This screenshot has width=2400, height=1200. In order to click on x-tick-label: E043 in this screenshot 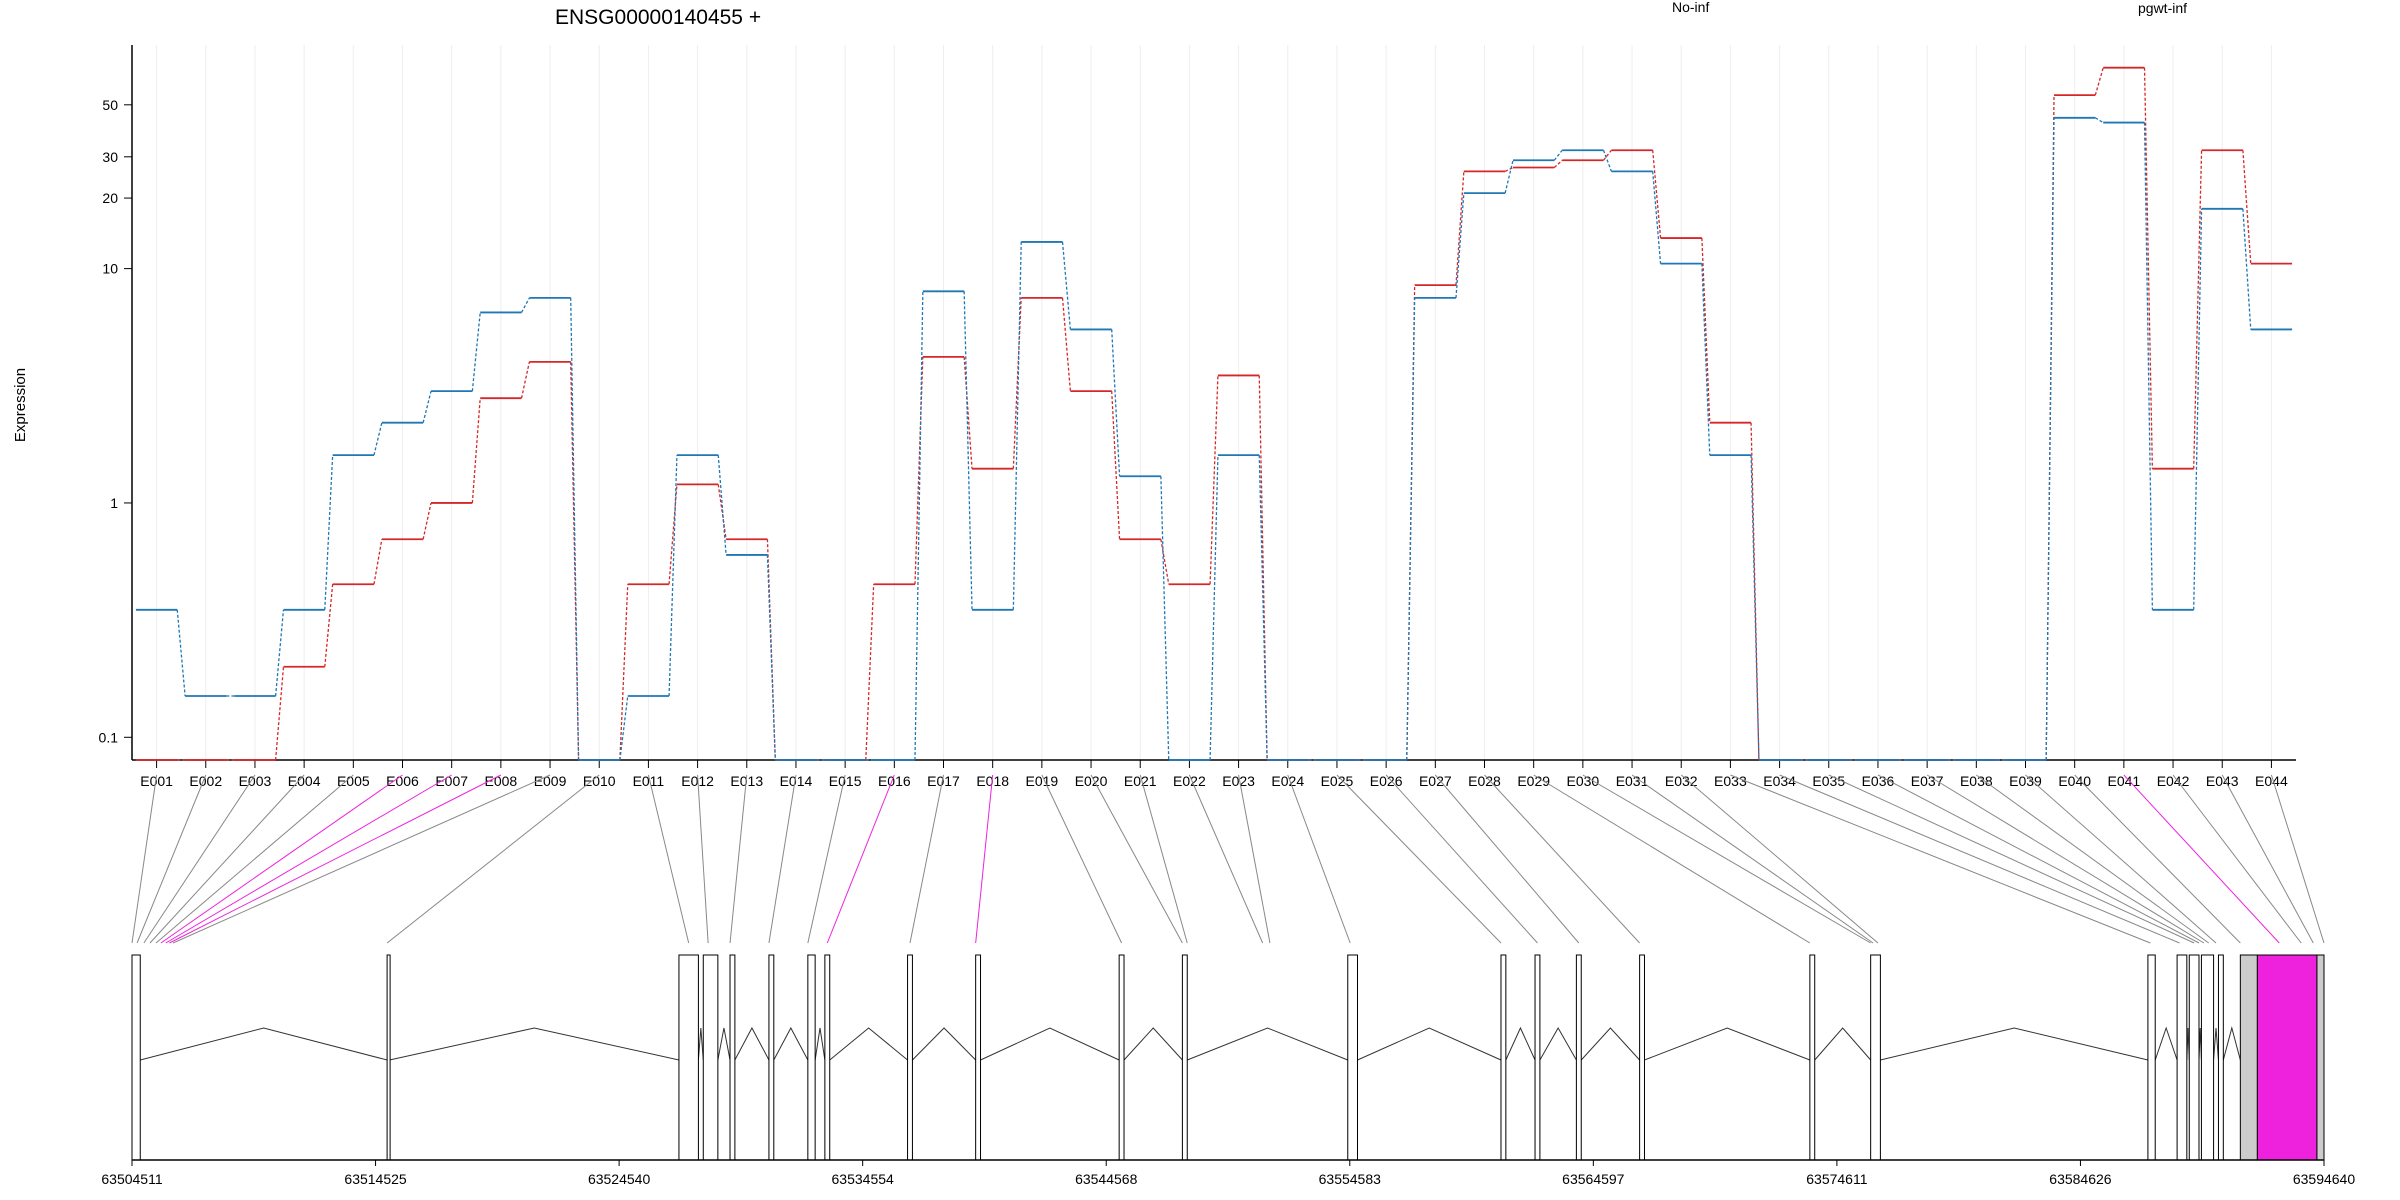, I will do `click(2222, 781)`.